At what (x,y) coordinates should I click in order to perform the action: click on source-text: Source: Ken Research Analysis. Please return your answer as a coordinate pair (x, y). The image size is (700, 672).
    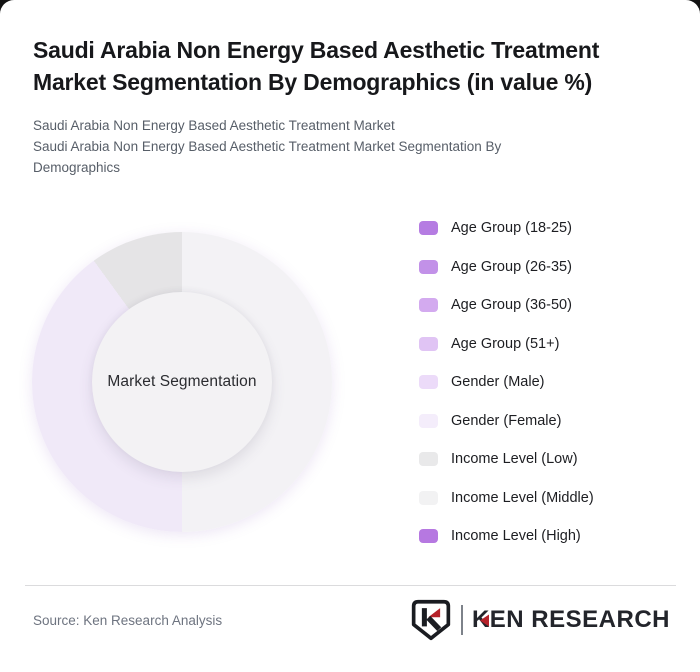
    Looking at the image, I should click on (128, 620).